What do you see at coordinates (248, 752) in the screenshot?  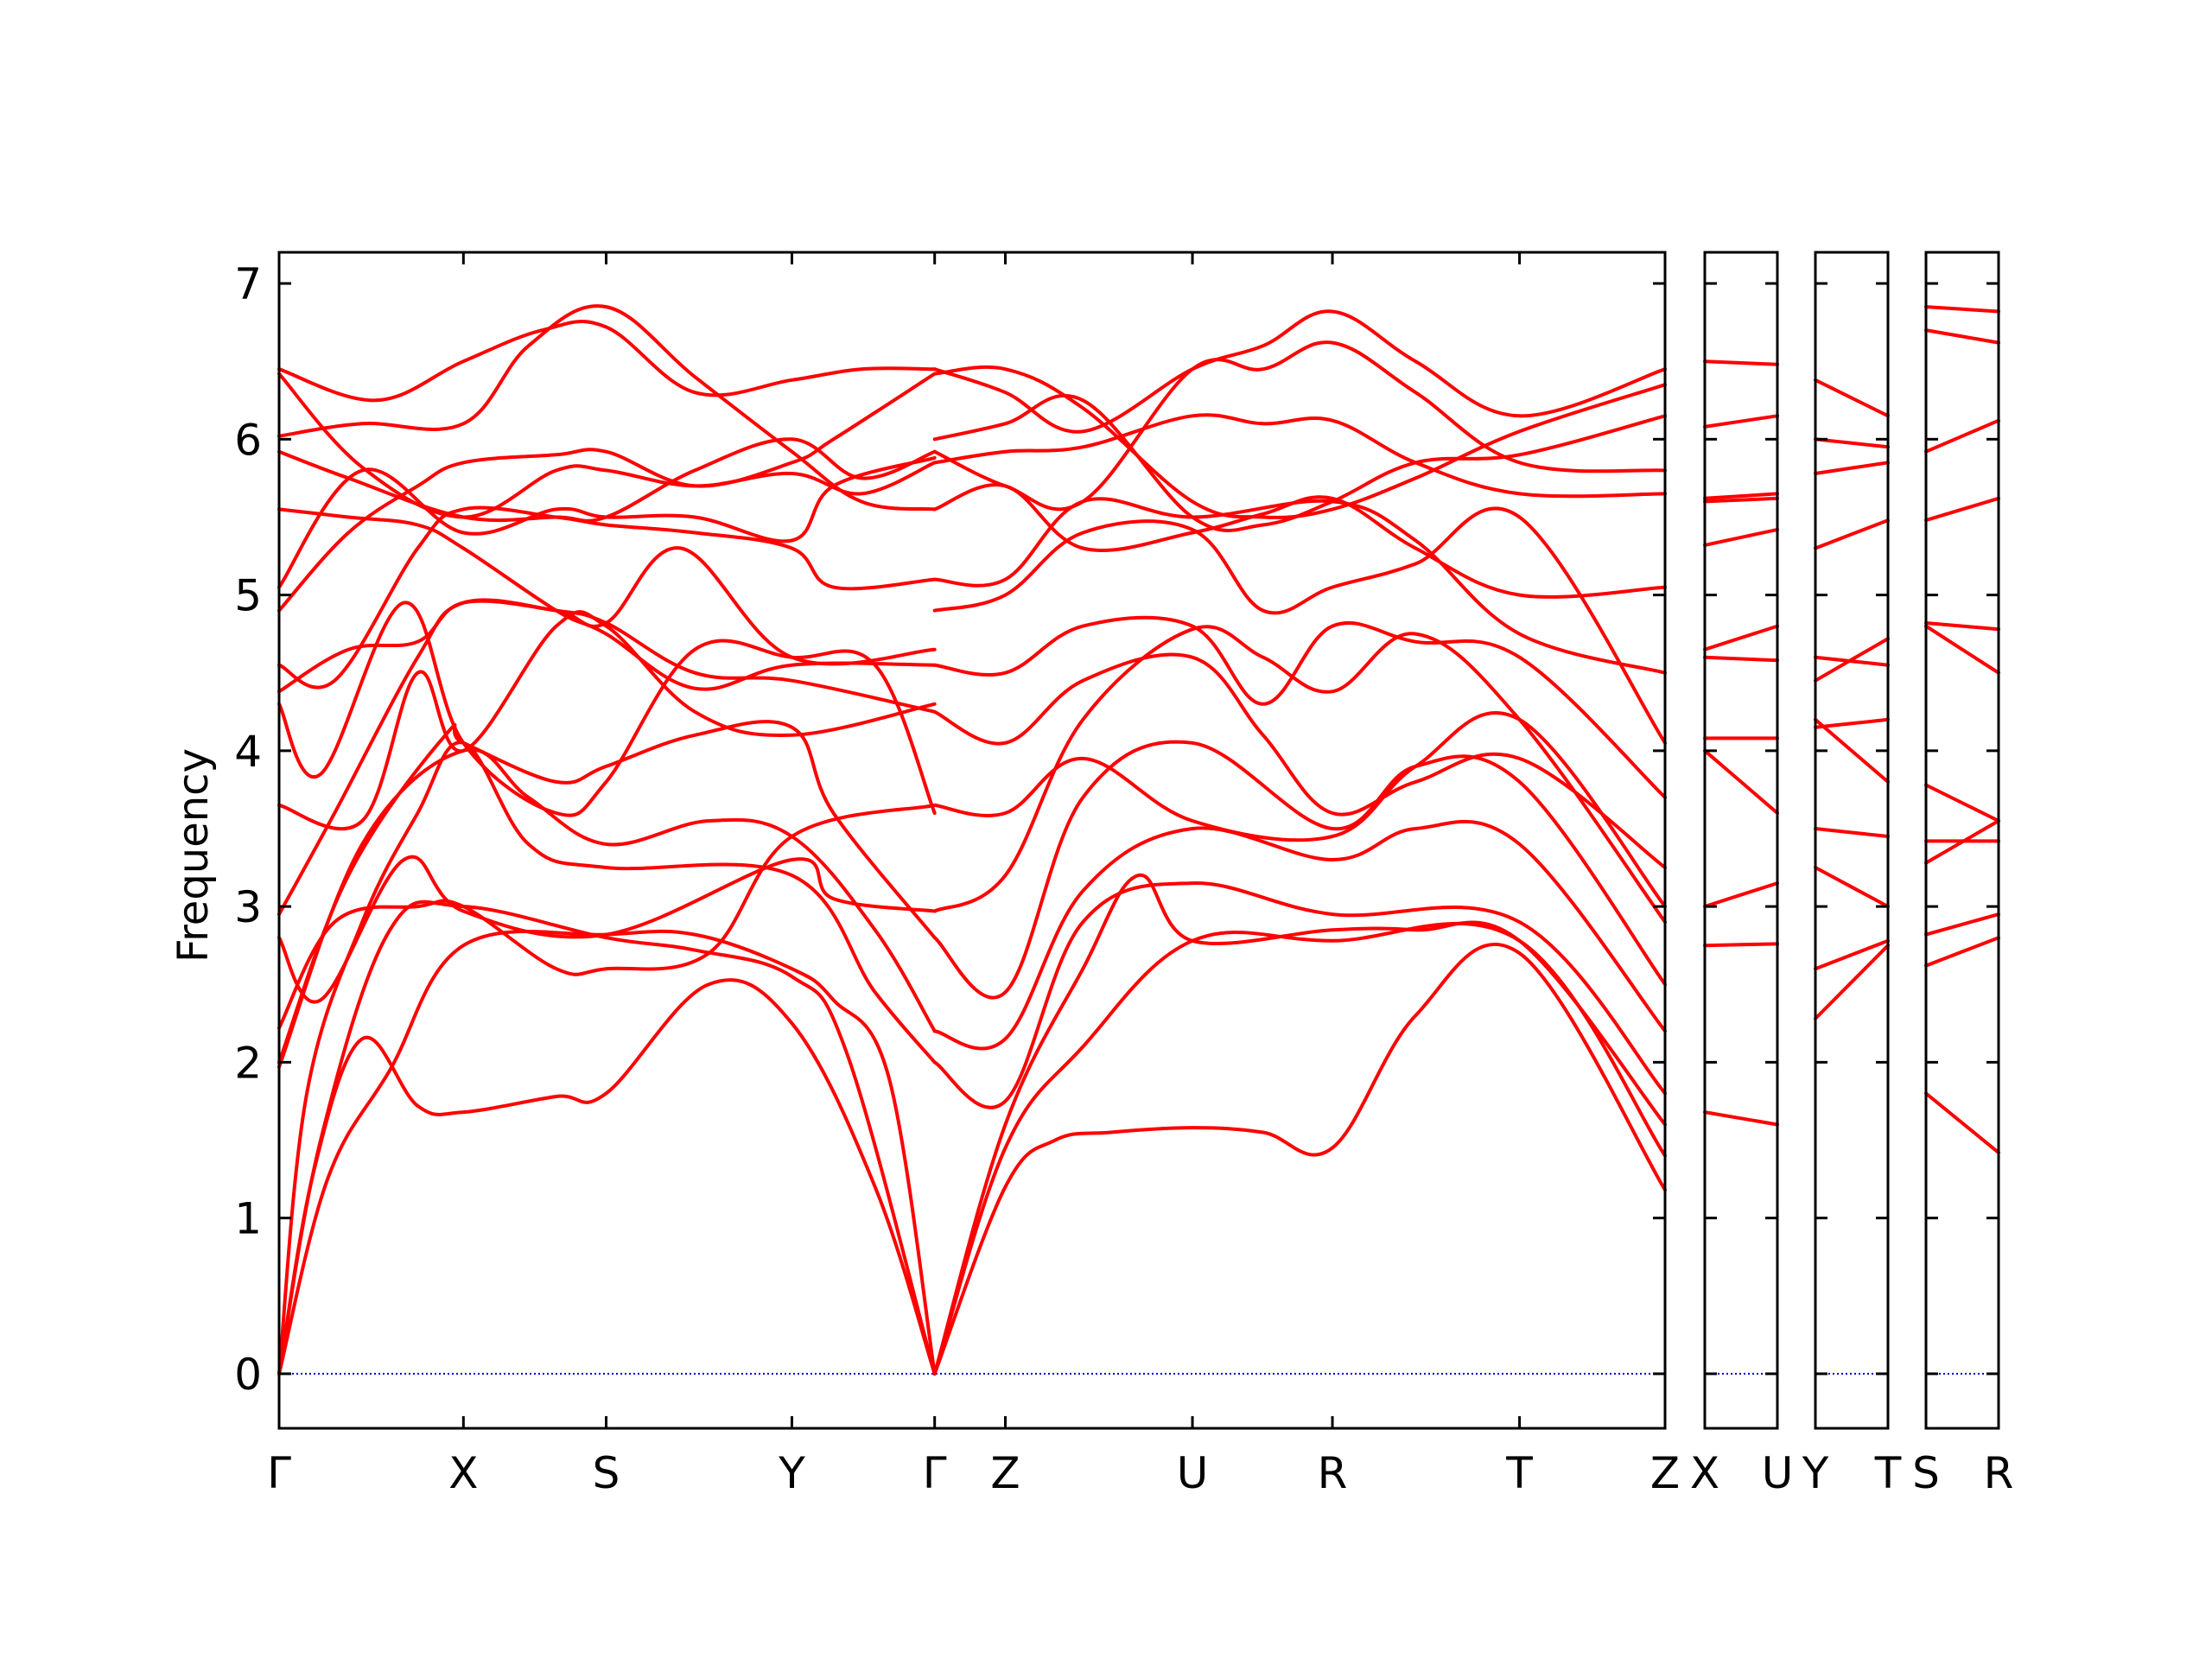 I see `y-tick-label: 4` at bounding box center [248, 752].